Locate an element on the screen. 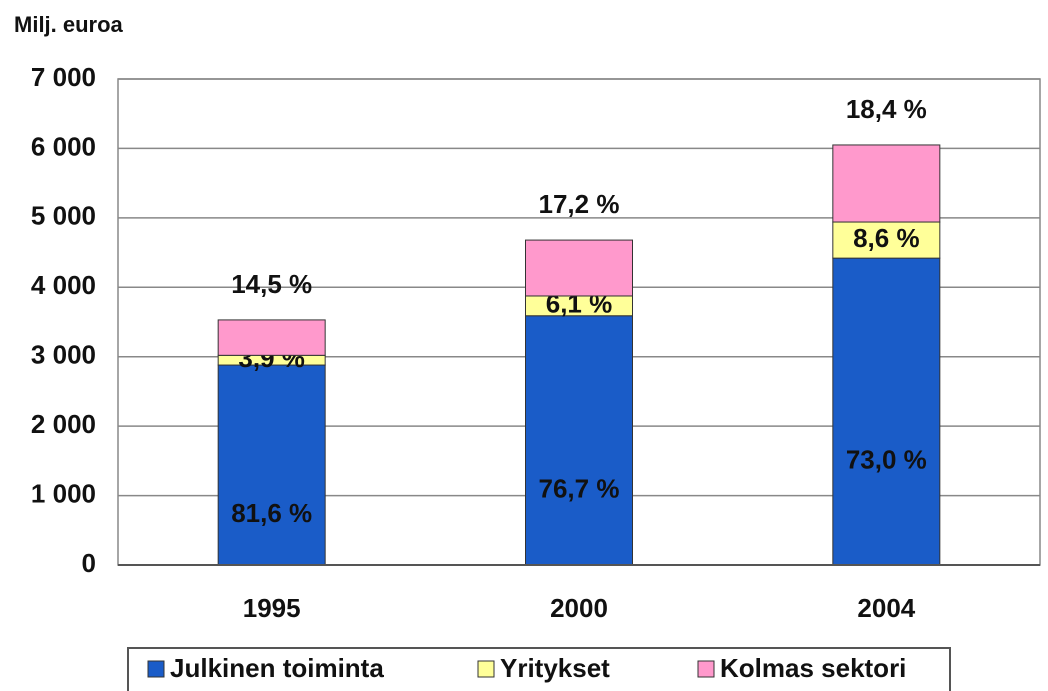 The width and height of the screenshot is (1048, 691). y-tick-label: 4 000 is located at coordinates (63, 285).